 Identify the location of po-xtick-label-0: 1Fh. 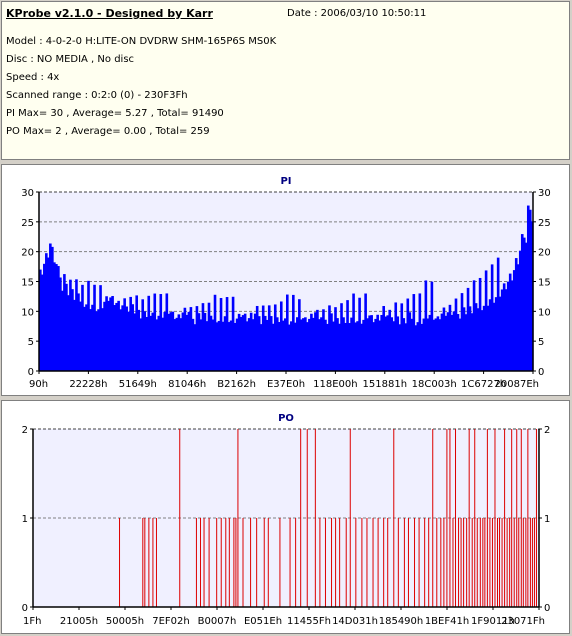
(32, 621).